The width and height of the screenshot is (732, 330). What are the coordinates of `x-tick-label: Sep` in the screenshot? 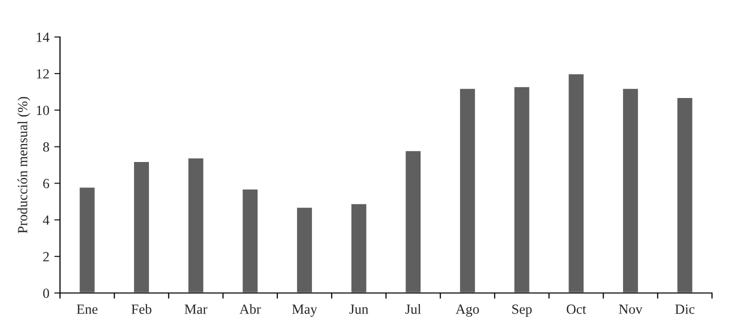 It's located at (522, 310).